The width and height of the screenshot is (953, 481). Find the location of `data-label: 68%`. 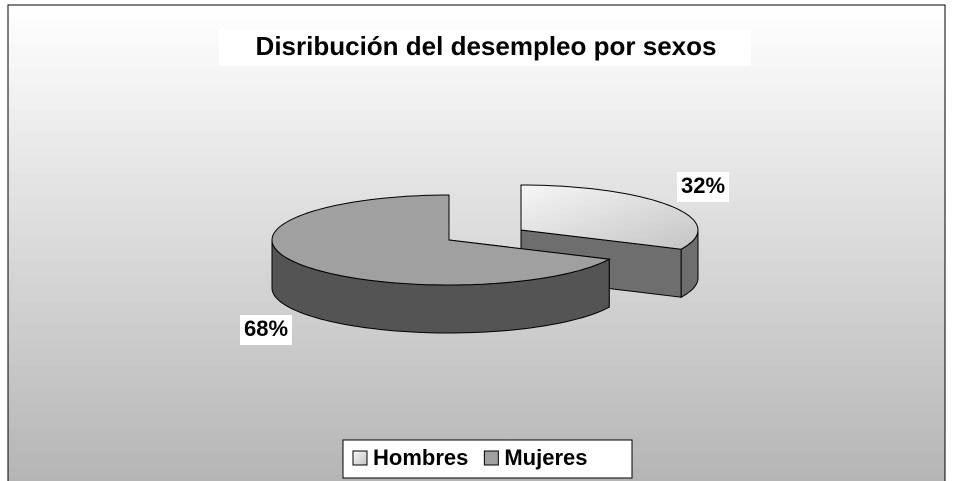

data-label: 68% is located at coordinates (266, 328).